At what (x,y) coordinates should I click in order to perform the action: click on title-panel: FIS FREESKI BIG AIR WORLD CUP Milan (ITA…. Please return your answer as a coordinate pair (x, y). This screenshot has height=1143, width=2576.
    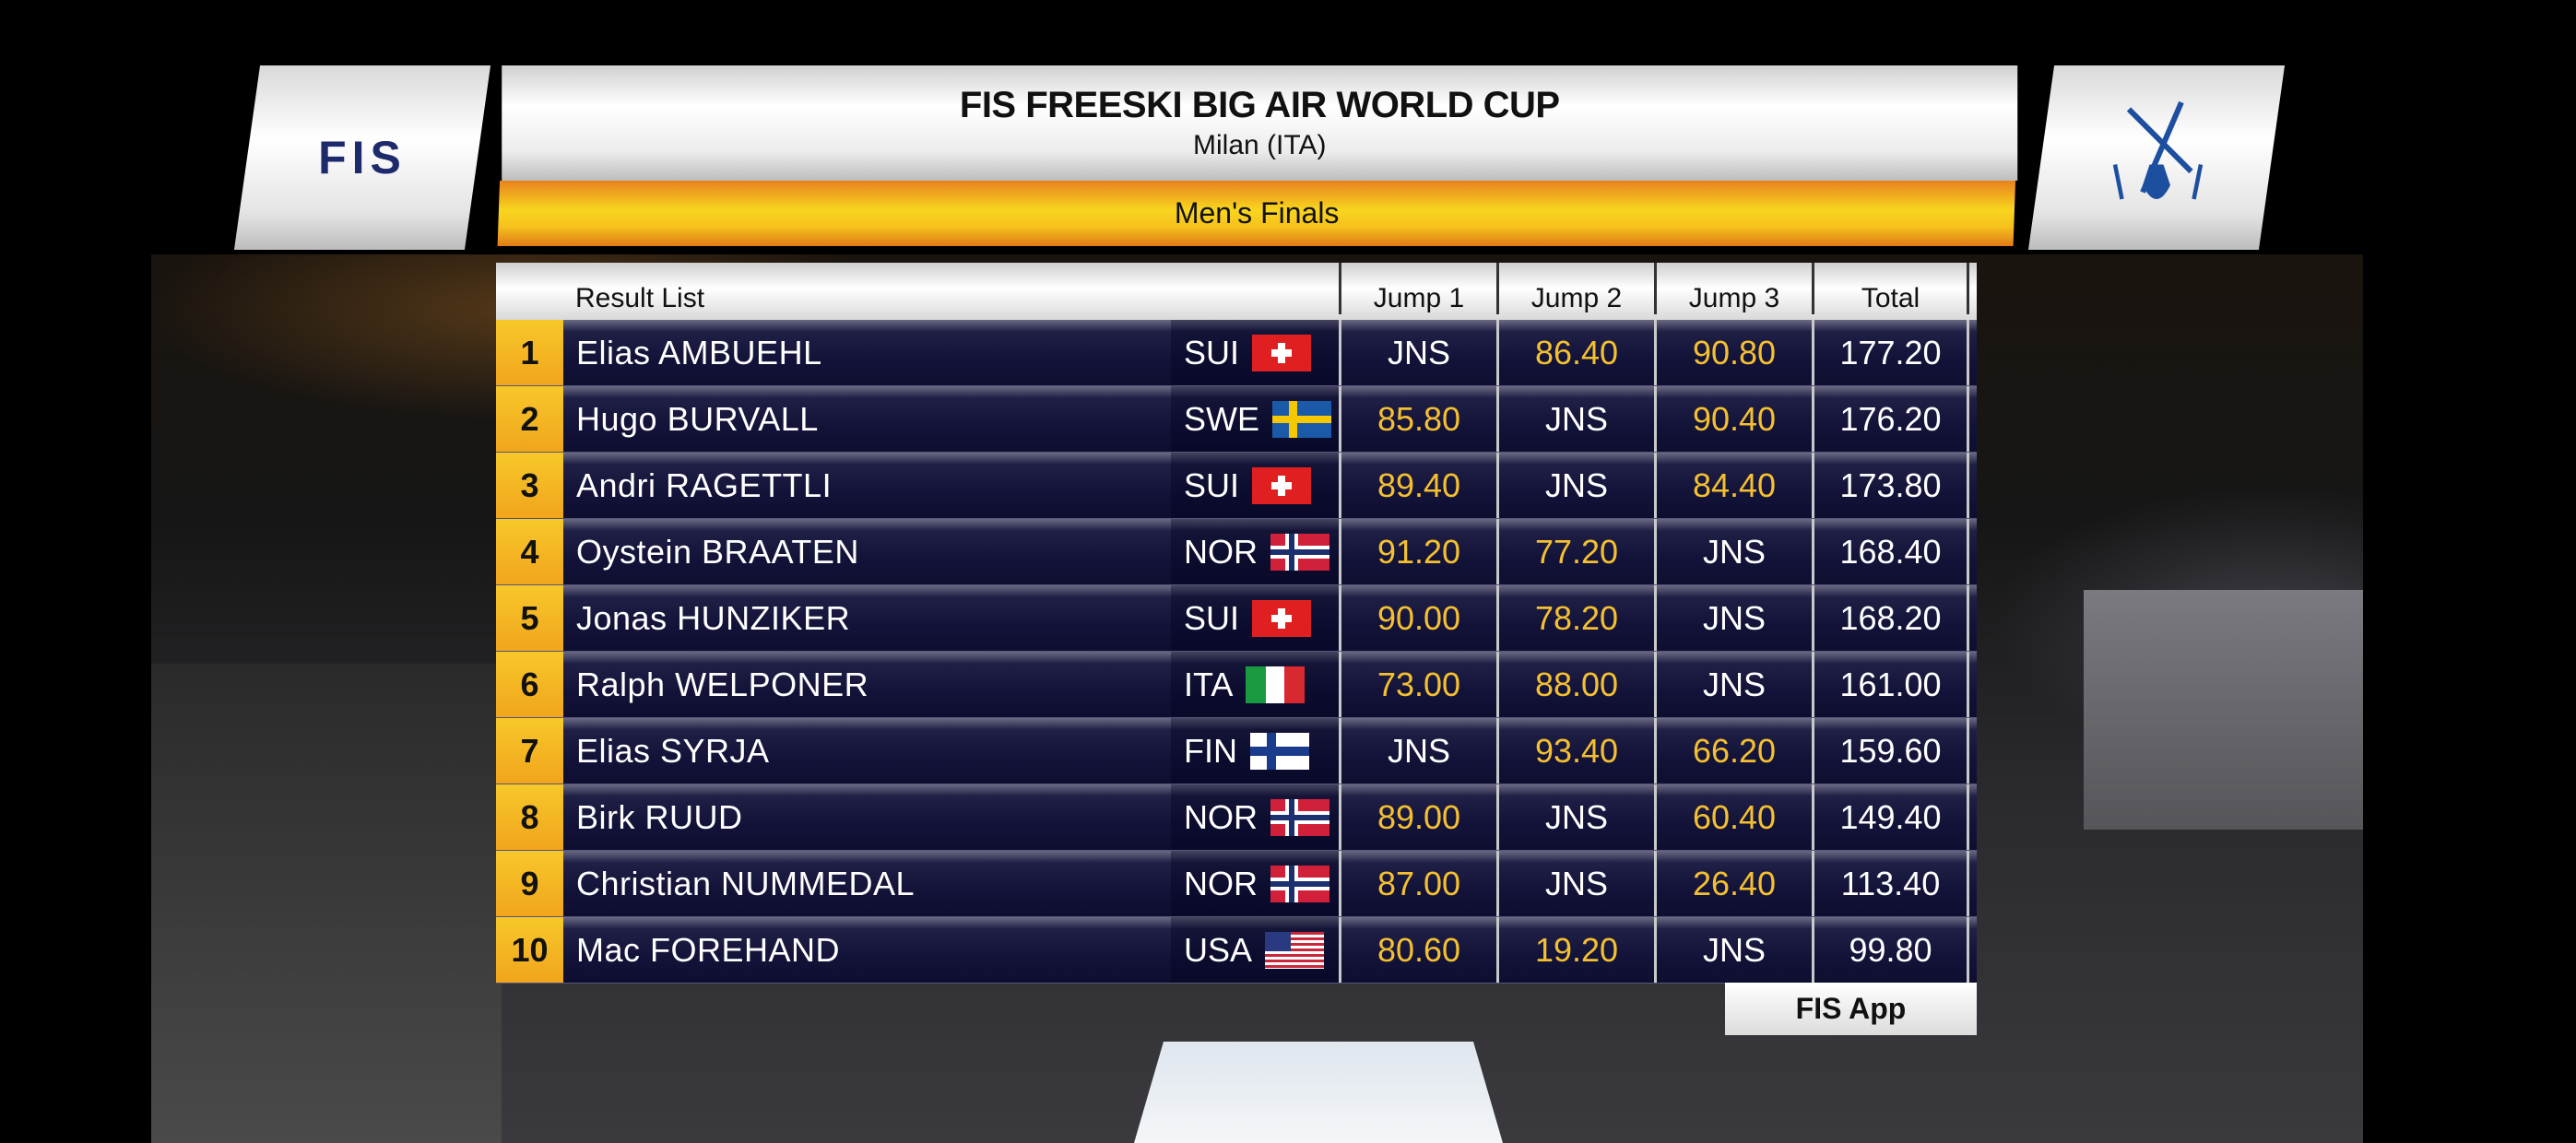
    Looking at the image, I should click on (1258, 155).